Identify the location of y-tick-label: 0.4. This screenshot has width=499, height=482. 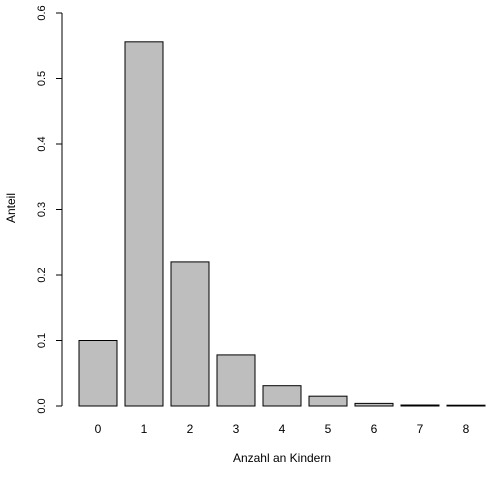
(42, 143).